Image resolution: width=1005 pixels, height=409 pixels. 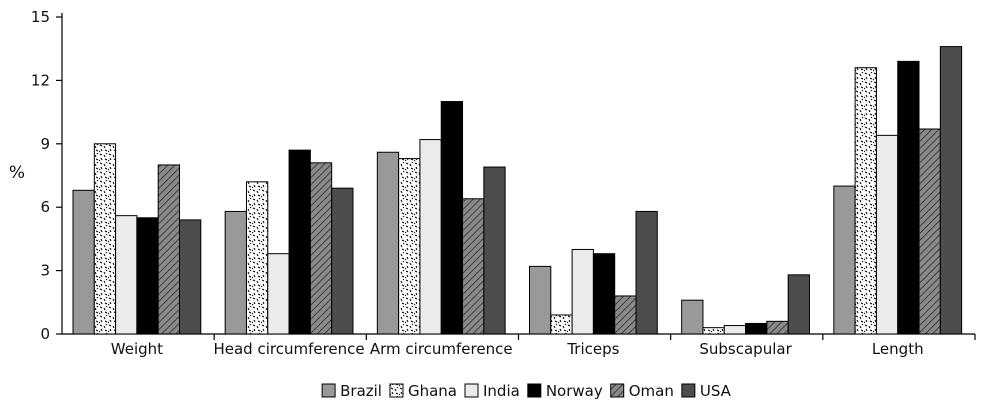 What do you see at coordinates (388, 243) in the screenshot?
I see `bar-brazil-arm-circumference` at bounding box center [388, 243].